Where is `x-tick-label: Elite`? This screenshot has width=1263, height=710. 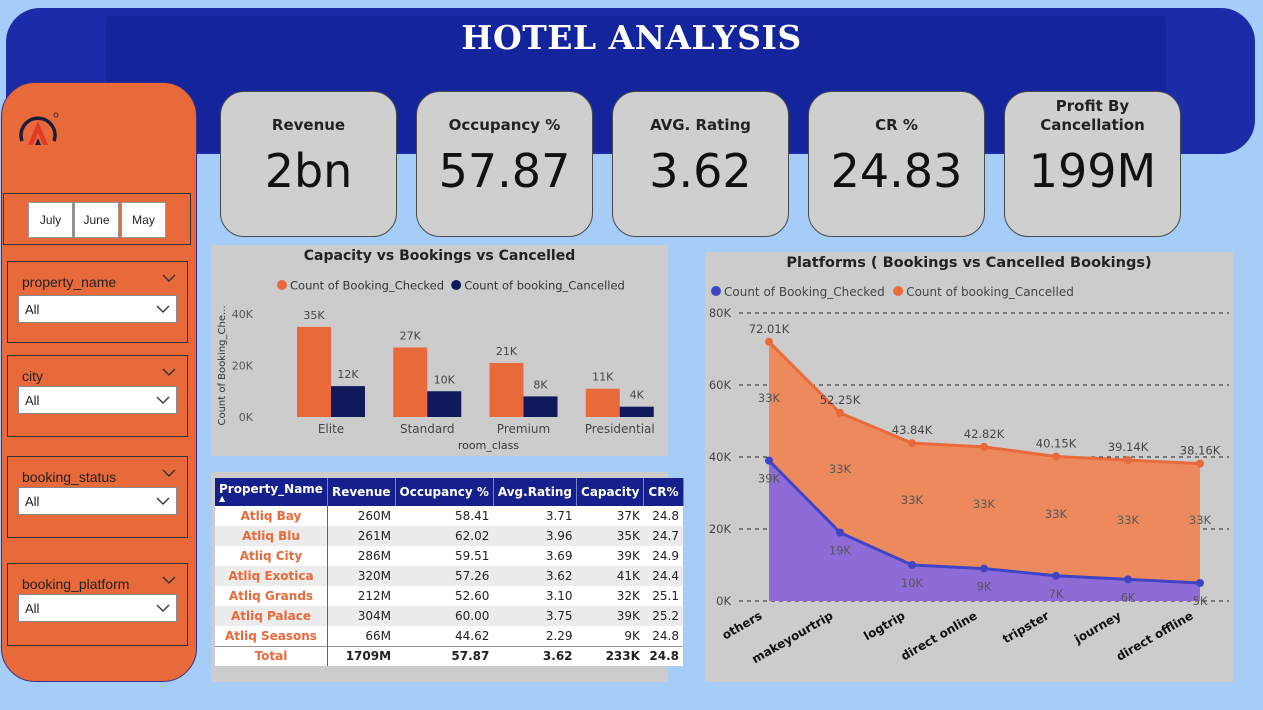 x-tick-label: Elite is located at coordinates (331, 429).